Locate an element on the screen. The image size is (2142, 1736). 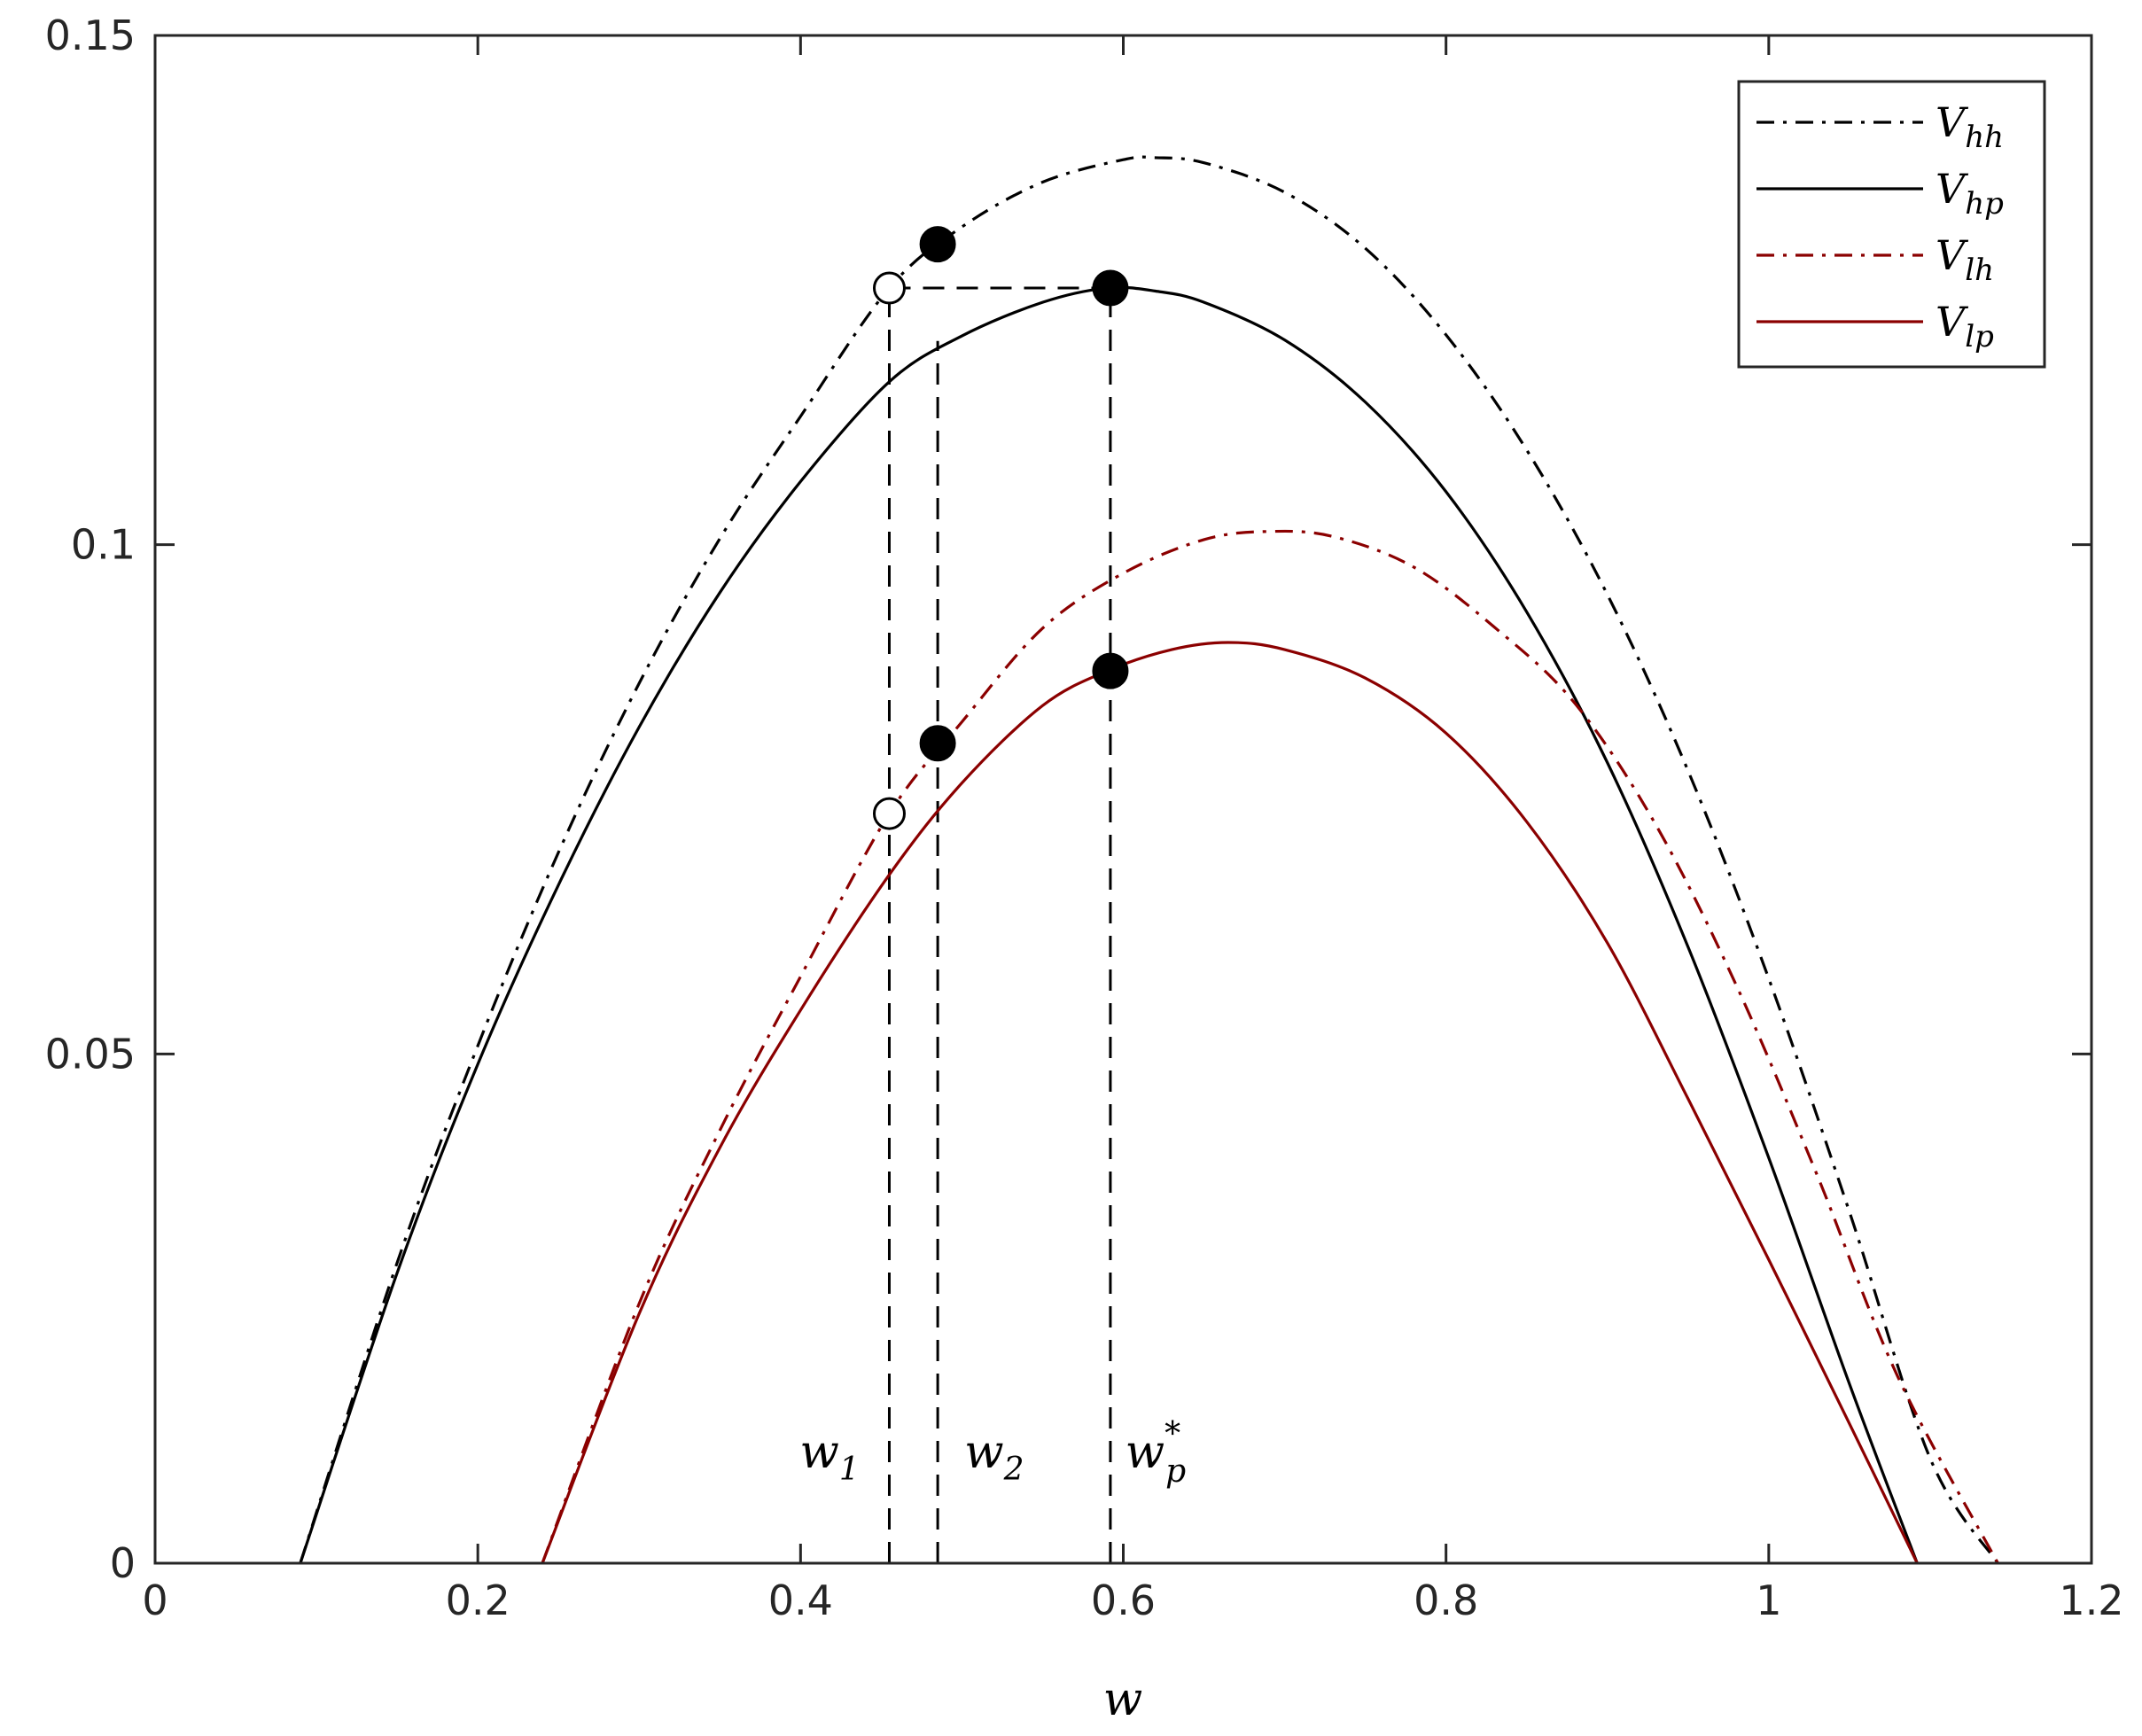
annotation-1: w1 is located at coordinates (829, 1457).